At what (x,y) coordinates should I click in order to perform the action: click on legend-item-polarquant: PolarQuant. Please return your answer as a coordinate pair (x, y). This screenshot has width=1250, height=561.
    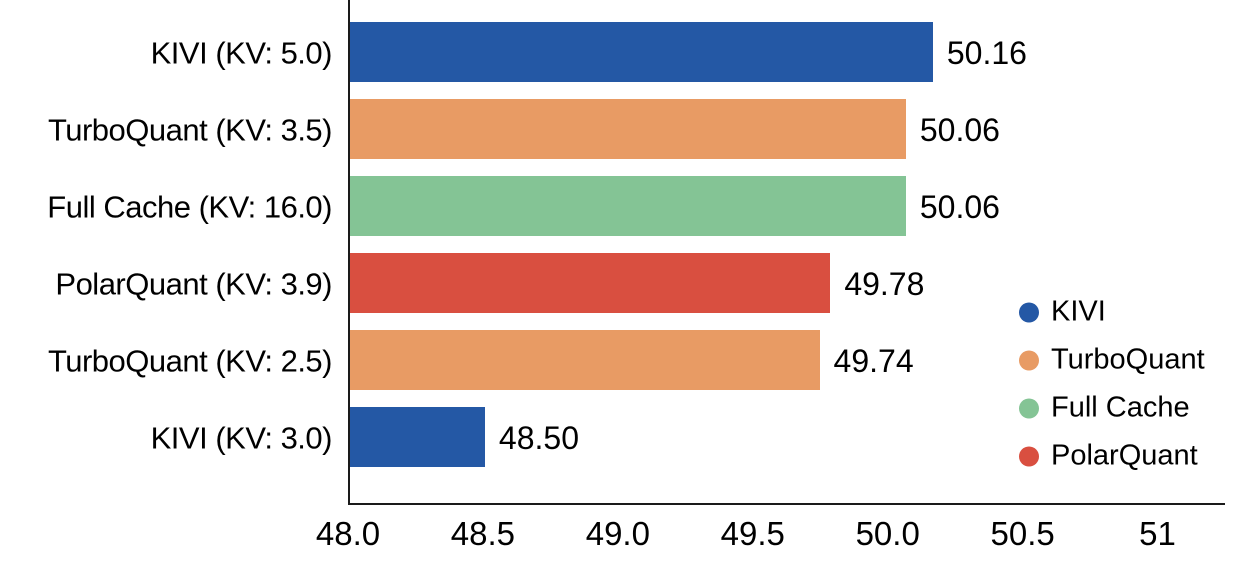
    Looking at the image, I should click on (1108, 455).